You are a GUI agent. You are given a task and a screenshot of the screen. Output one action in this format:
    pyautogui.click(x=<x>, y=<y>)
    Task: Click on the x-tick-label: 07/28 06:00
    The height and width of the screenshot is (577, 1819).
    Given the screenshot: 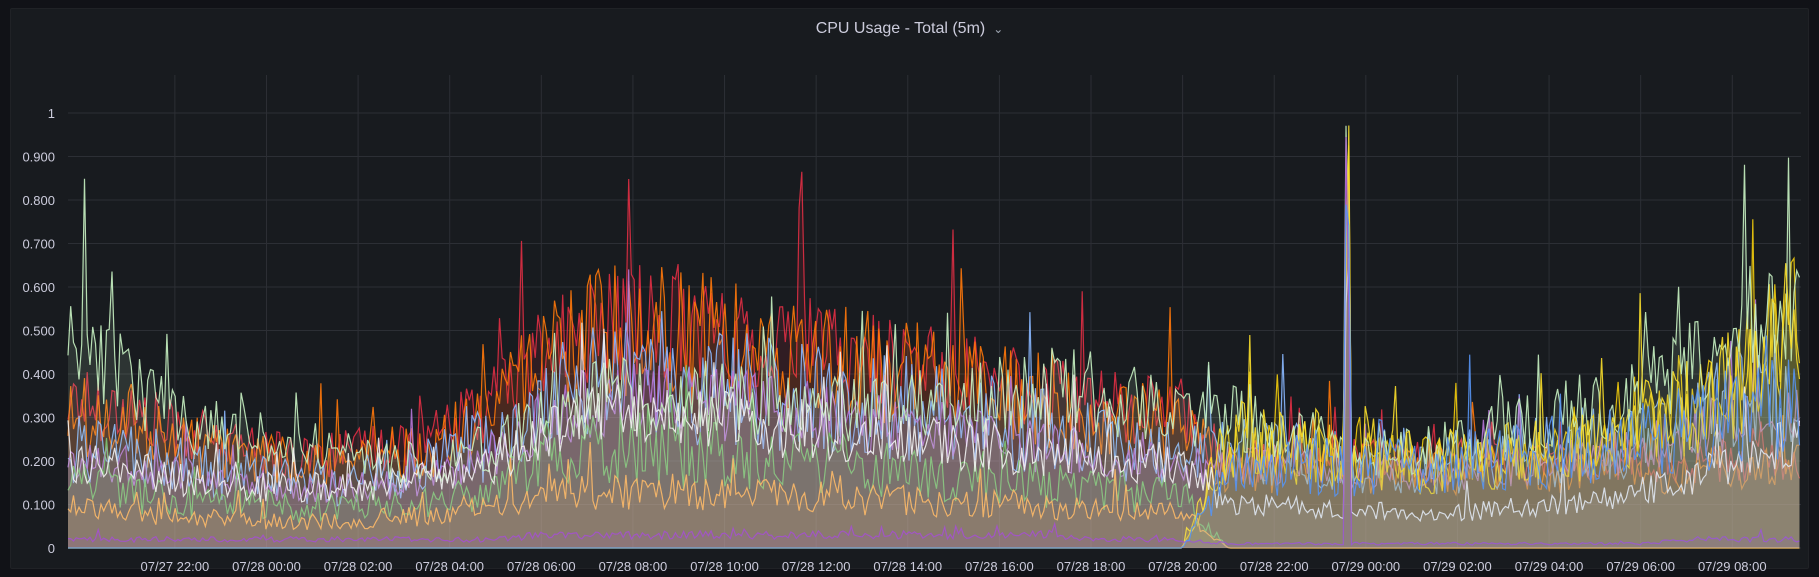 What is the action you would take?
    pyautogui.click(x=541, y=566)
    